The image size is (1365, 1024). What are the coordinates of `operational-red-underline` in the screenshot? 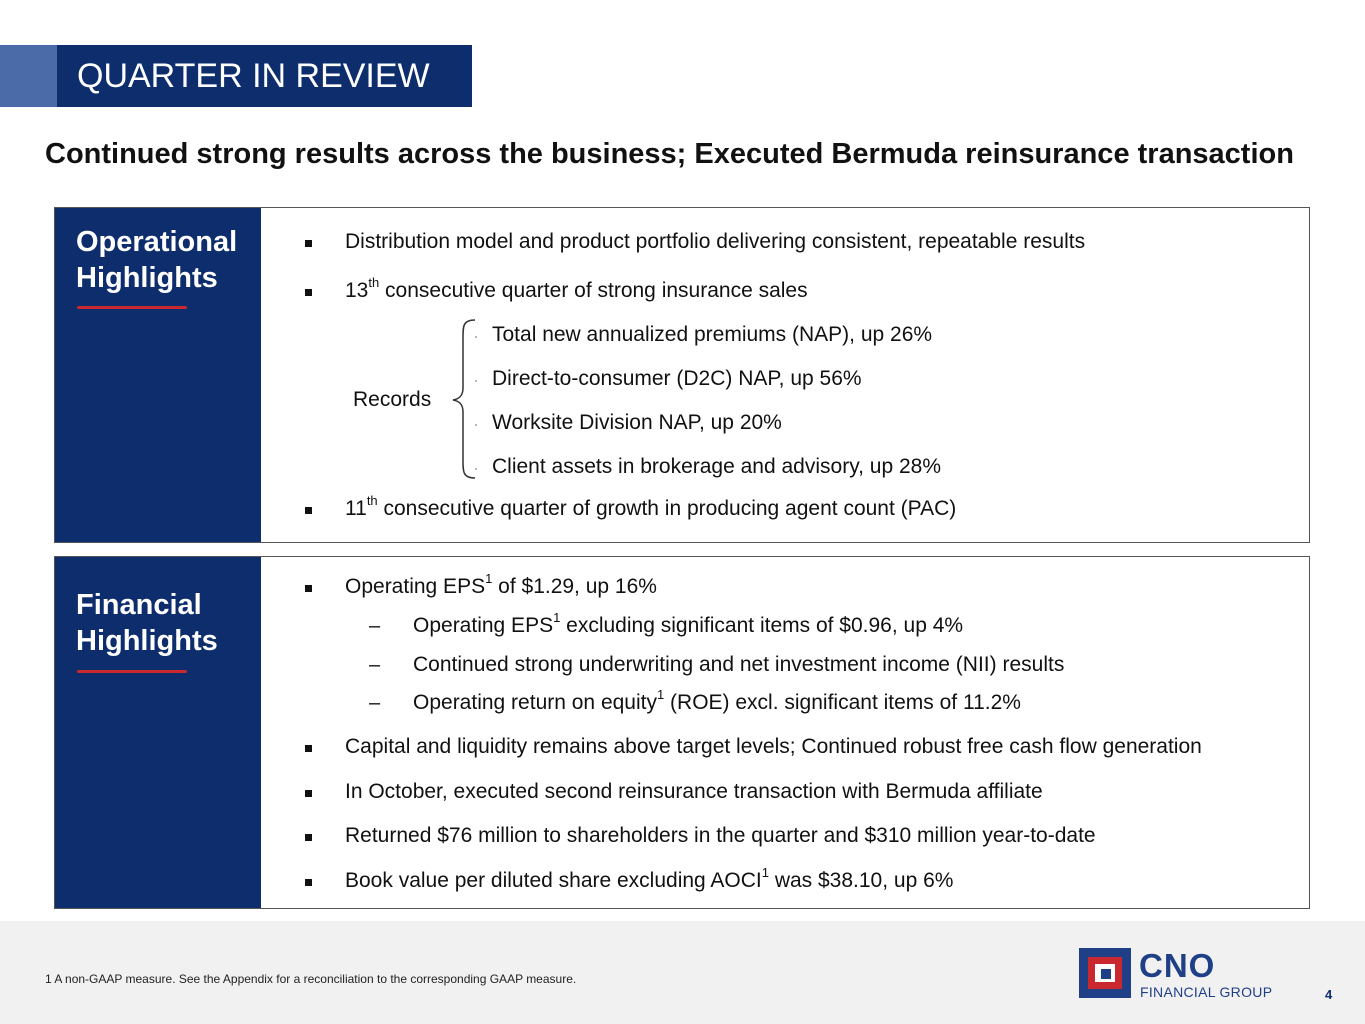 It's located at (132, 307).